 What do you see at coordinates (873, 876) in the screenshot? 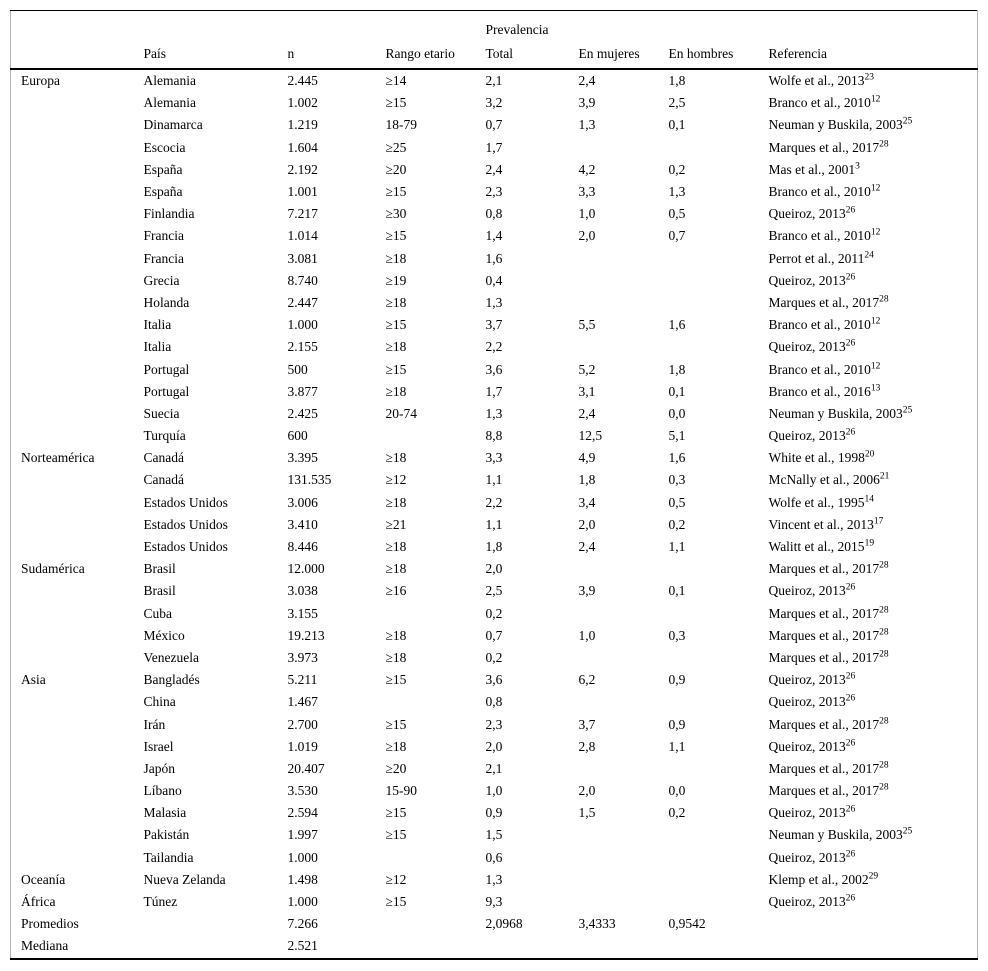
I see `reference-superscript: 29` at bounding box center [873, 876].